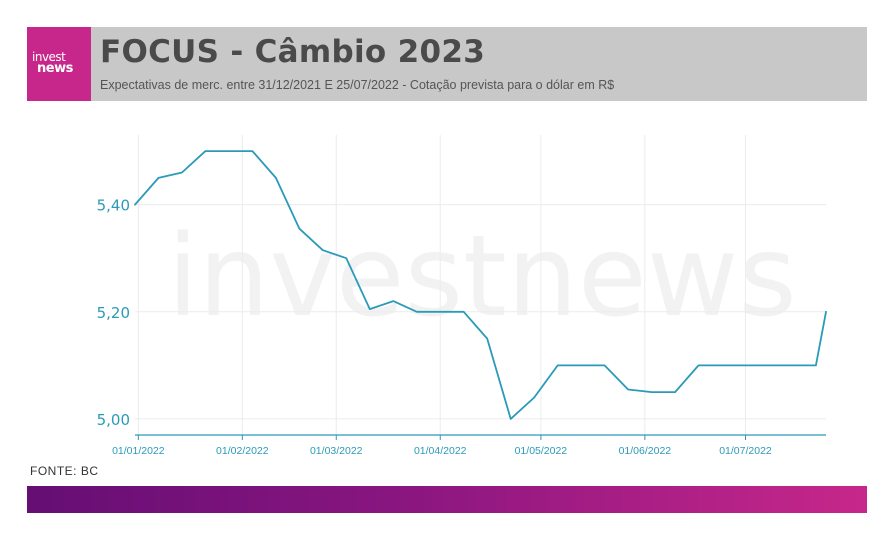  I want to click on axes, so click(480, 437).